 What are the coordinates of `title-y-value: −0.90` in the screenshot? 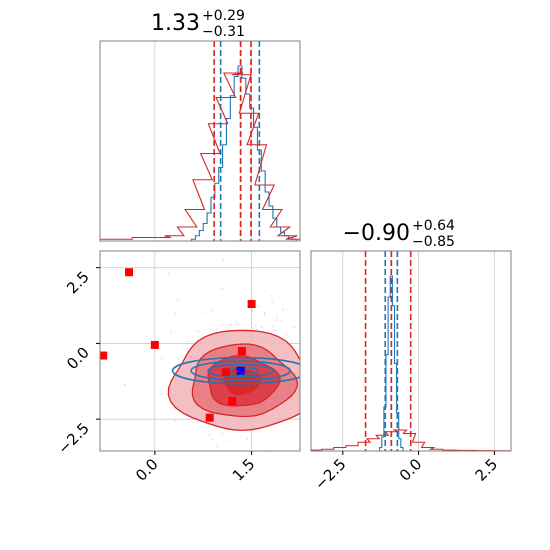 It's located at (376, 233).